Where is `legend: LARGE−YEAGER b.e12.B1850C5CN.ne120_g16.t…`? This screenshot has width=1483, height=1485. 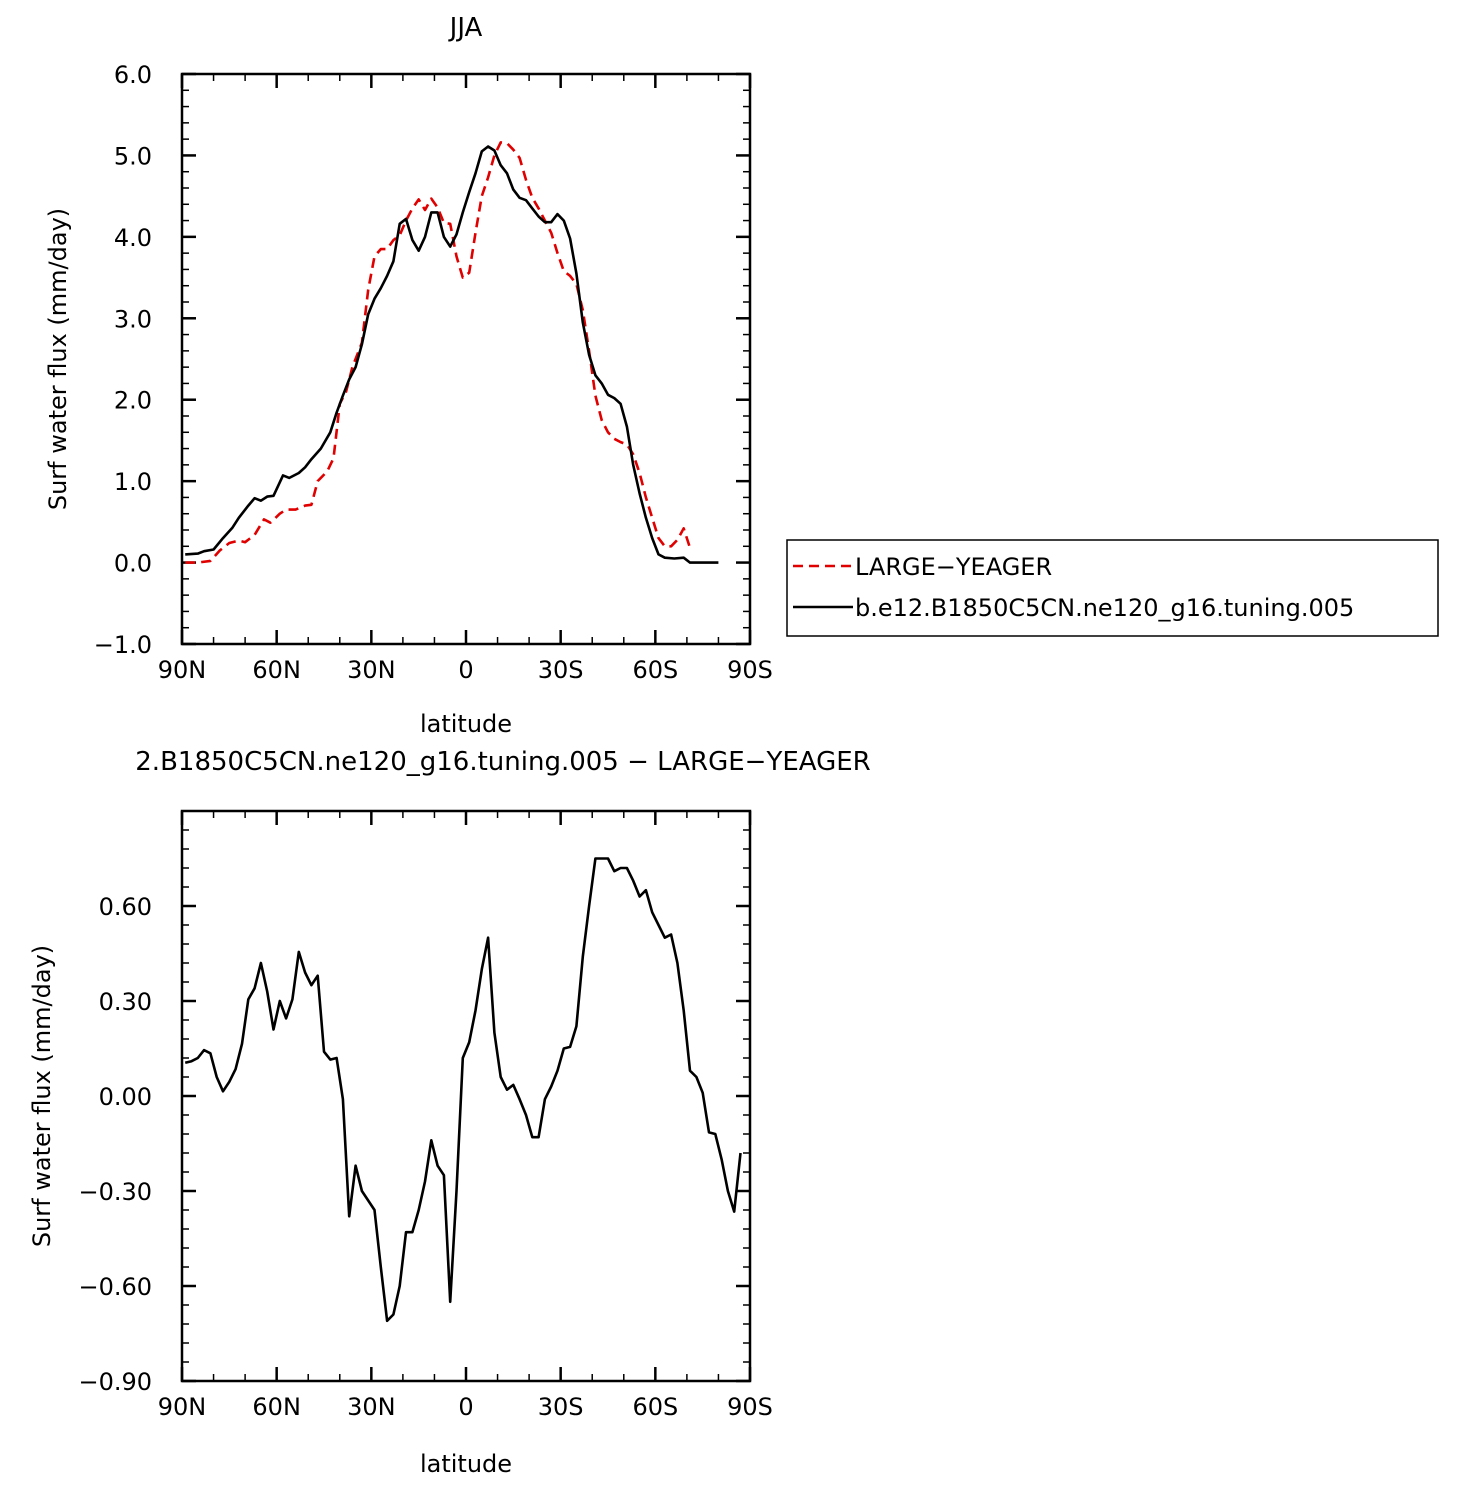
legend: LARGE−YEAGER b.e12.B1850C5CN.ne120_g16.t… is located at coordinates (1112, 588).